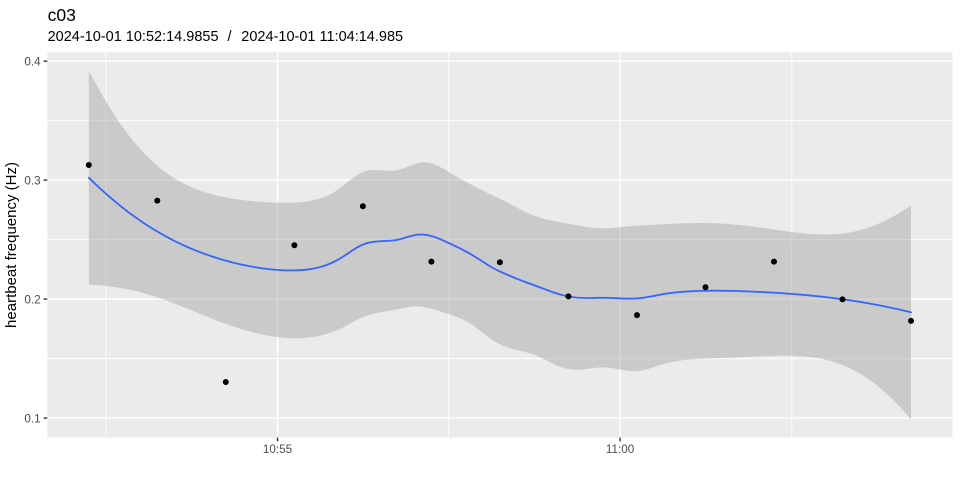  What do you see at coordinates (32, 300) in the screenshot?
I see `svg-text: 0.2` at bounding box center [32, 300].